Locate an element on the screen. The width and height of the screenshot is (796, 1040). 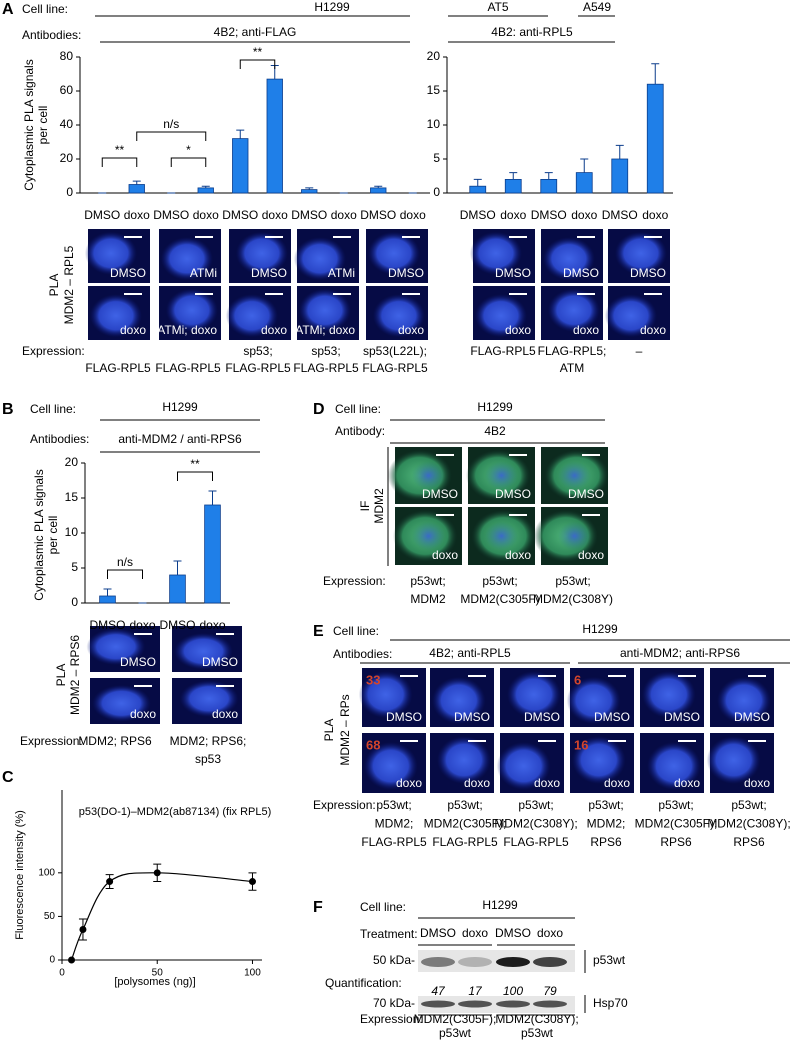
panel-letter: F is located at coordinates (318, 907).